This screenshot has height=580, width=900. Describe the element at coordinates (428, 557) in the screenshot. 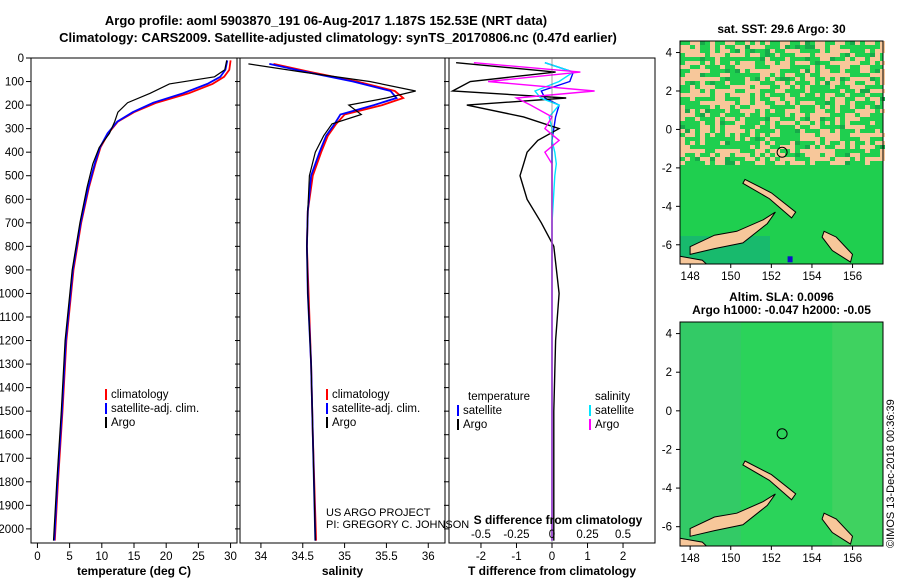

I see `x-tick-label: 36` at that location.